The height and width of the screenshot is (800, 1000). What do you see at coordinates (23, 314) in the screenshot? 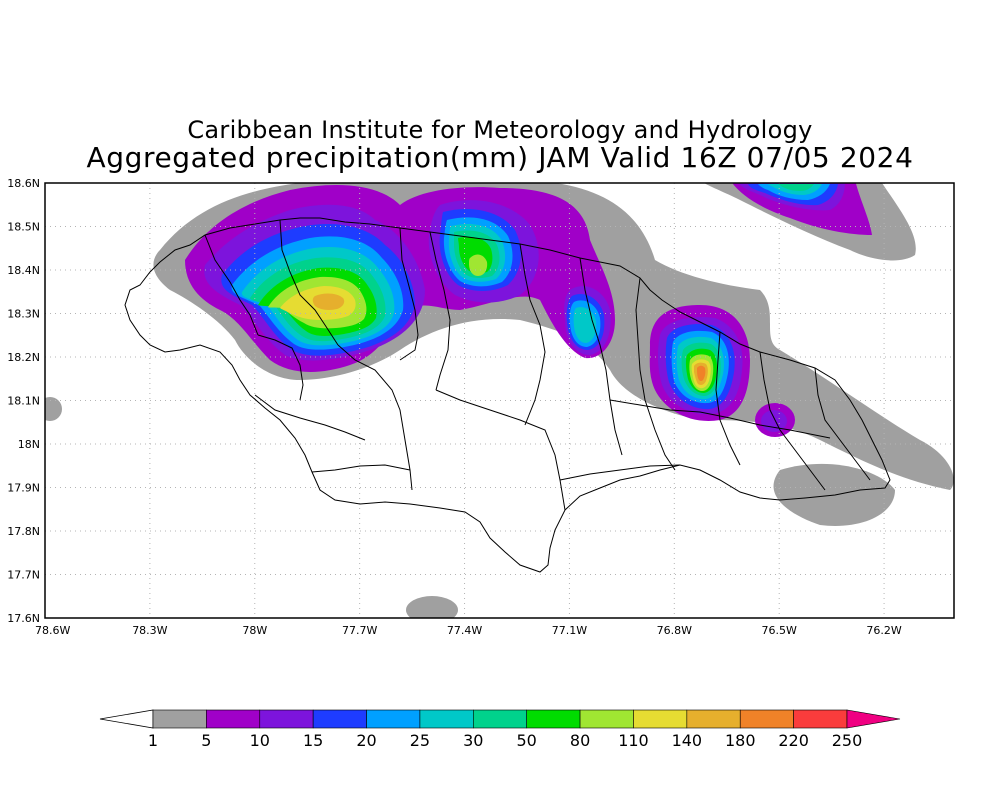
I see `y-tick-label: 18.3N` at bounding box center [23, 314].